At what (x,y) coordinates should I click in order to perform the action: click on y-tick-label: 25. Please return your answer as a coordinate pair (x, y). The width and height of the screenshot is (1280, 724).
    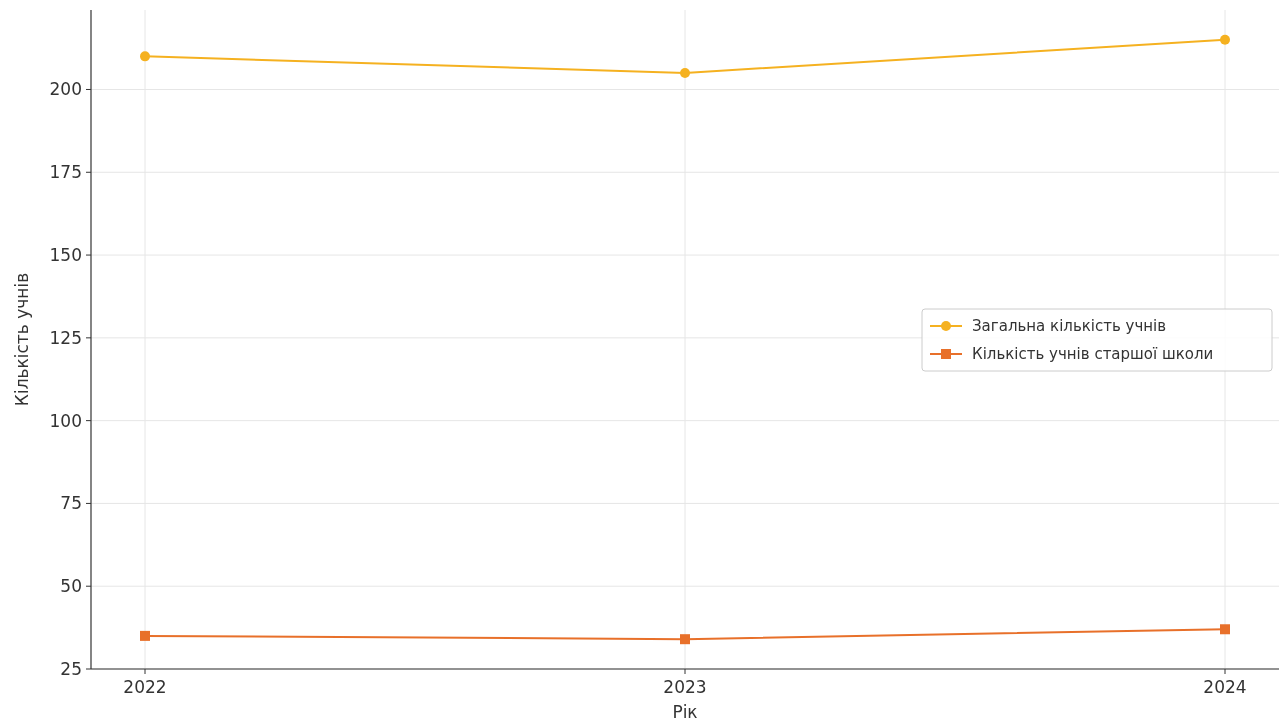
    Looking at the image, I should click on (71, 668).